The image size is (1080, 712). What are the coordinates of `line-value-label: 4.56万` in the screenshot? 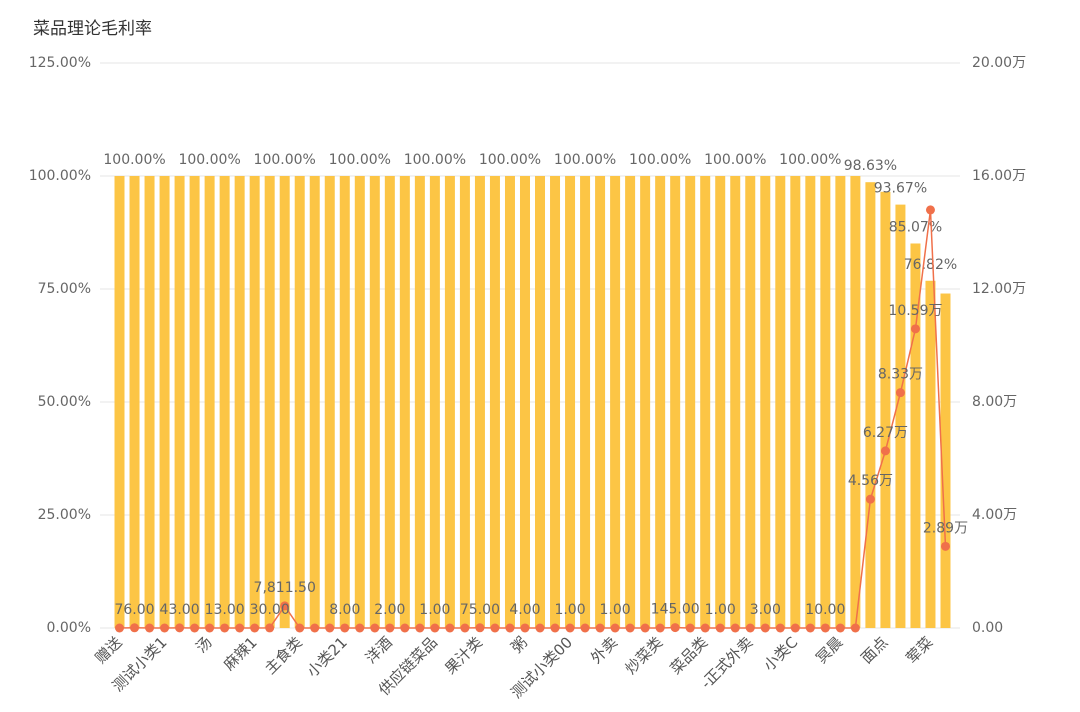 It's located at (870, 481).